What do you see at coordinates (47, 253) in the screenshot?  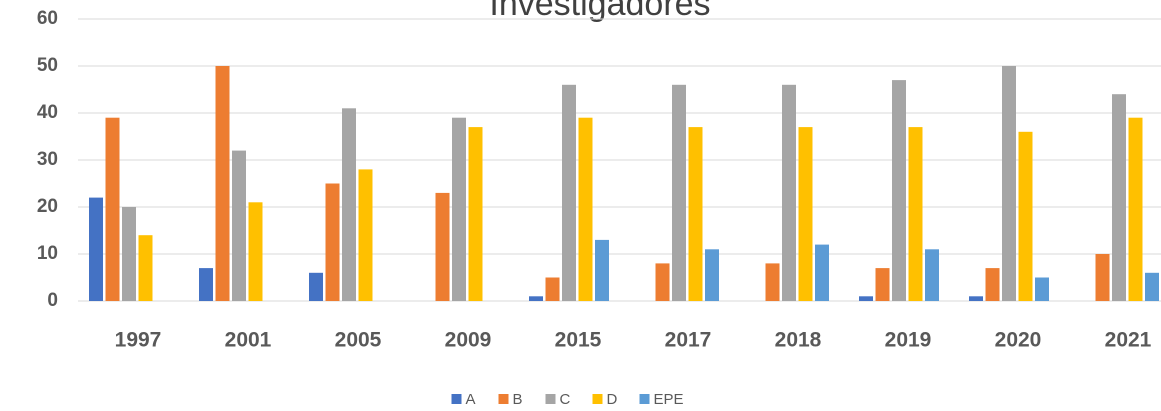 I see `y-tick-label: 10` at bounding box center [47, 253].